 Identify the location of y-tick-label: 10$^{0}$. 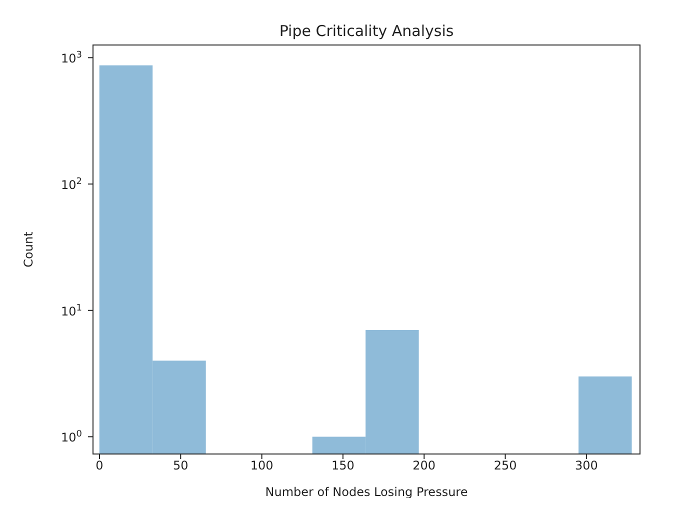
(71, 437).